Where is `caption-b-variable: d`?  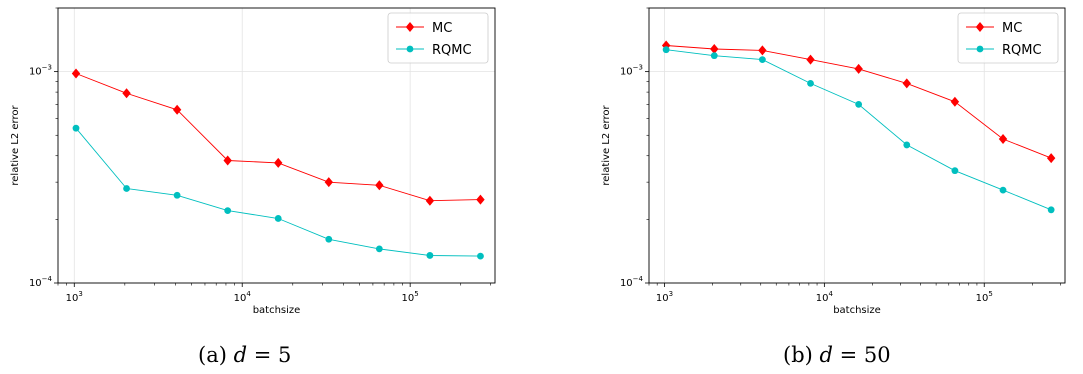
caption-b-variable: d is located at coordinates (826, 355).